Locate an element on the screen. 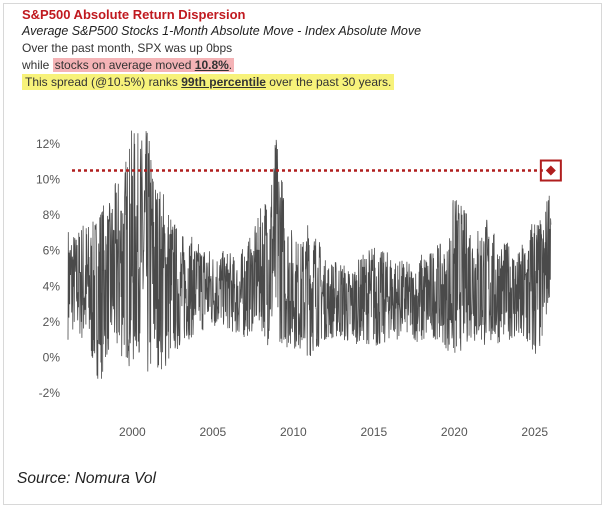 The height and width of the screenshot is (509, 607). marker-box is located at coordinates (550, 170).